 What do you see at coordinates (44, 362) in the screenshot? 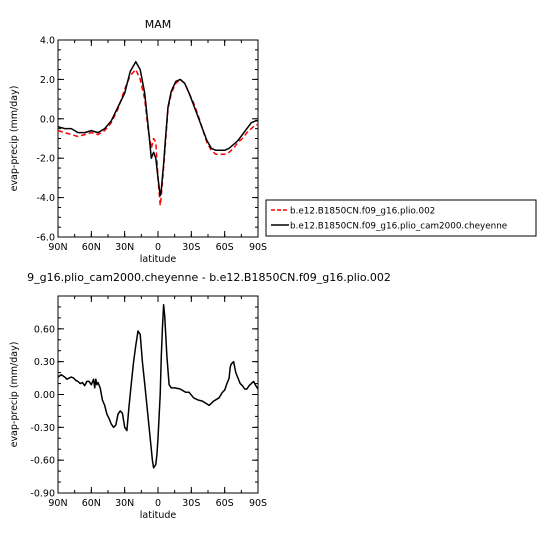
I see `y-tick-label: 0.30` at bounding box center [44, 362].